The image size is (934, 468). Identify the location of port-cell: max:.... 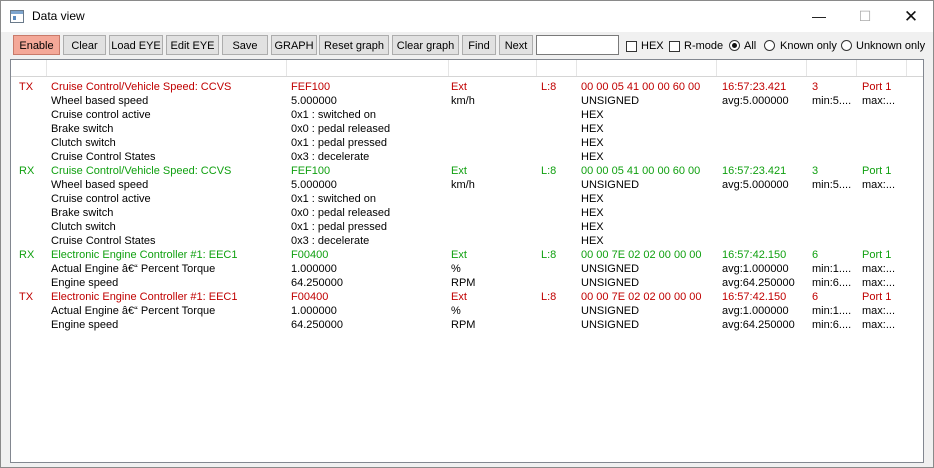
(879, 311).